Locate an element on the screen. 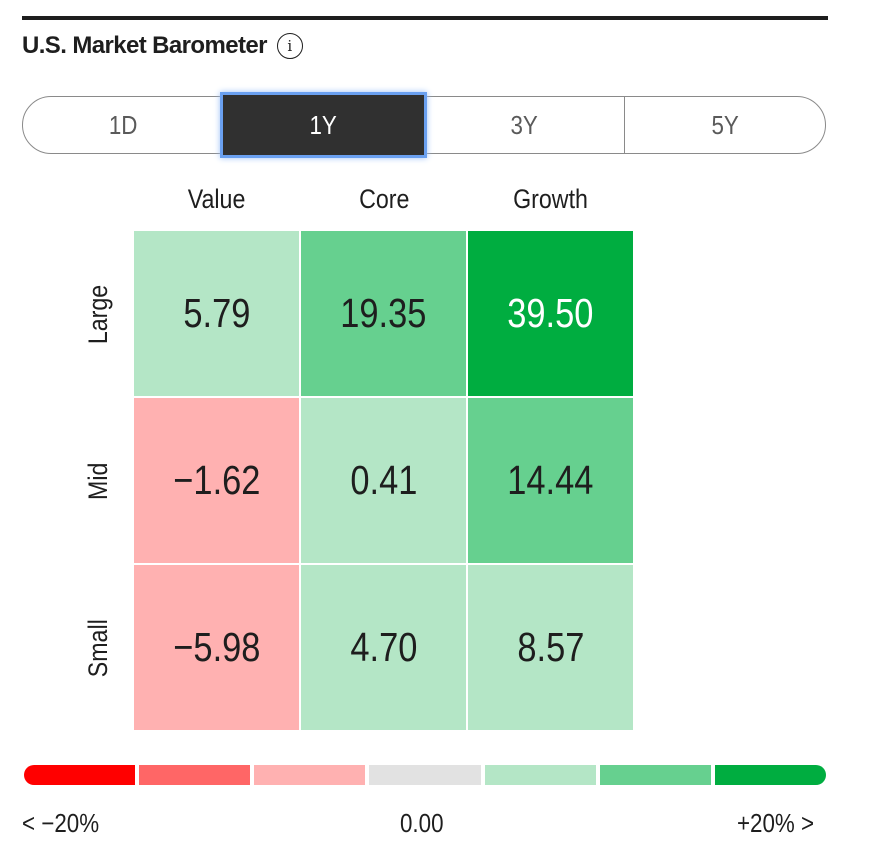 This screenshot has height=853, width=871. heatmap-cell-large-core: 19.35 is located at coordinates (383, 313).